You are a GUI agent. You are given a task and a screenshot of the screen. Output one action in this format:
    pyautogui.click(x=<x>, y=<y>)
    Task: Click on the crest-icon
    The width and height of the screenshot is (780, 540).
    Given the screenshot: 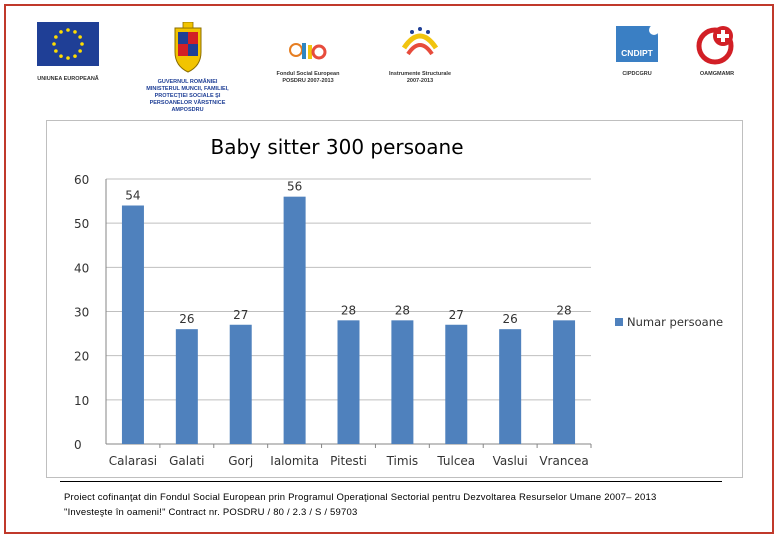 What is the action you would take?
    pyautogui.click(x=187, y=47)
    